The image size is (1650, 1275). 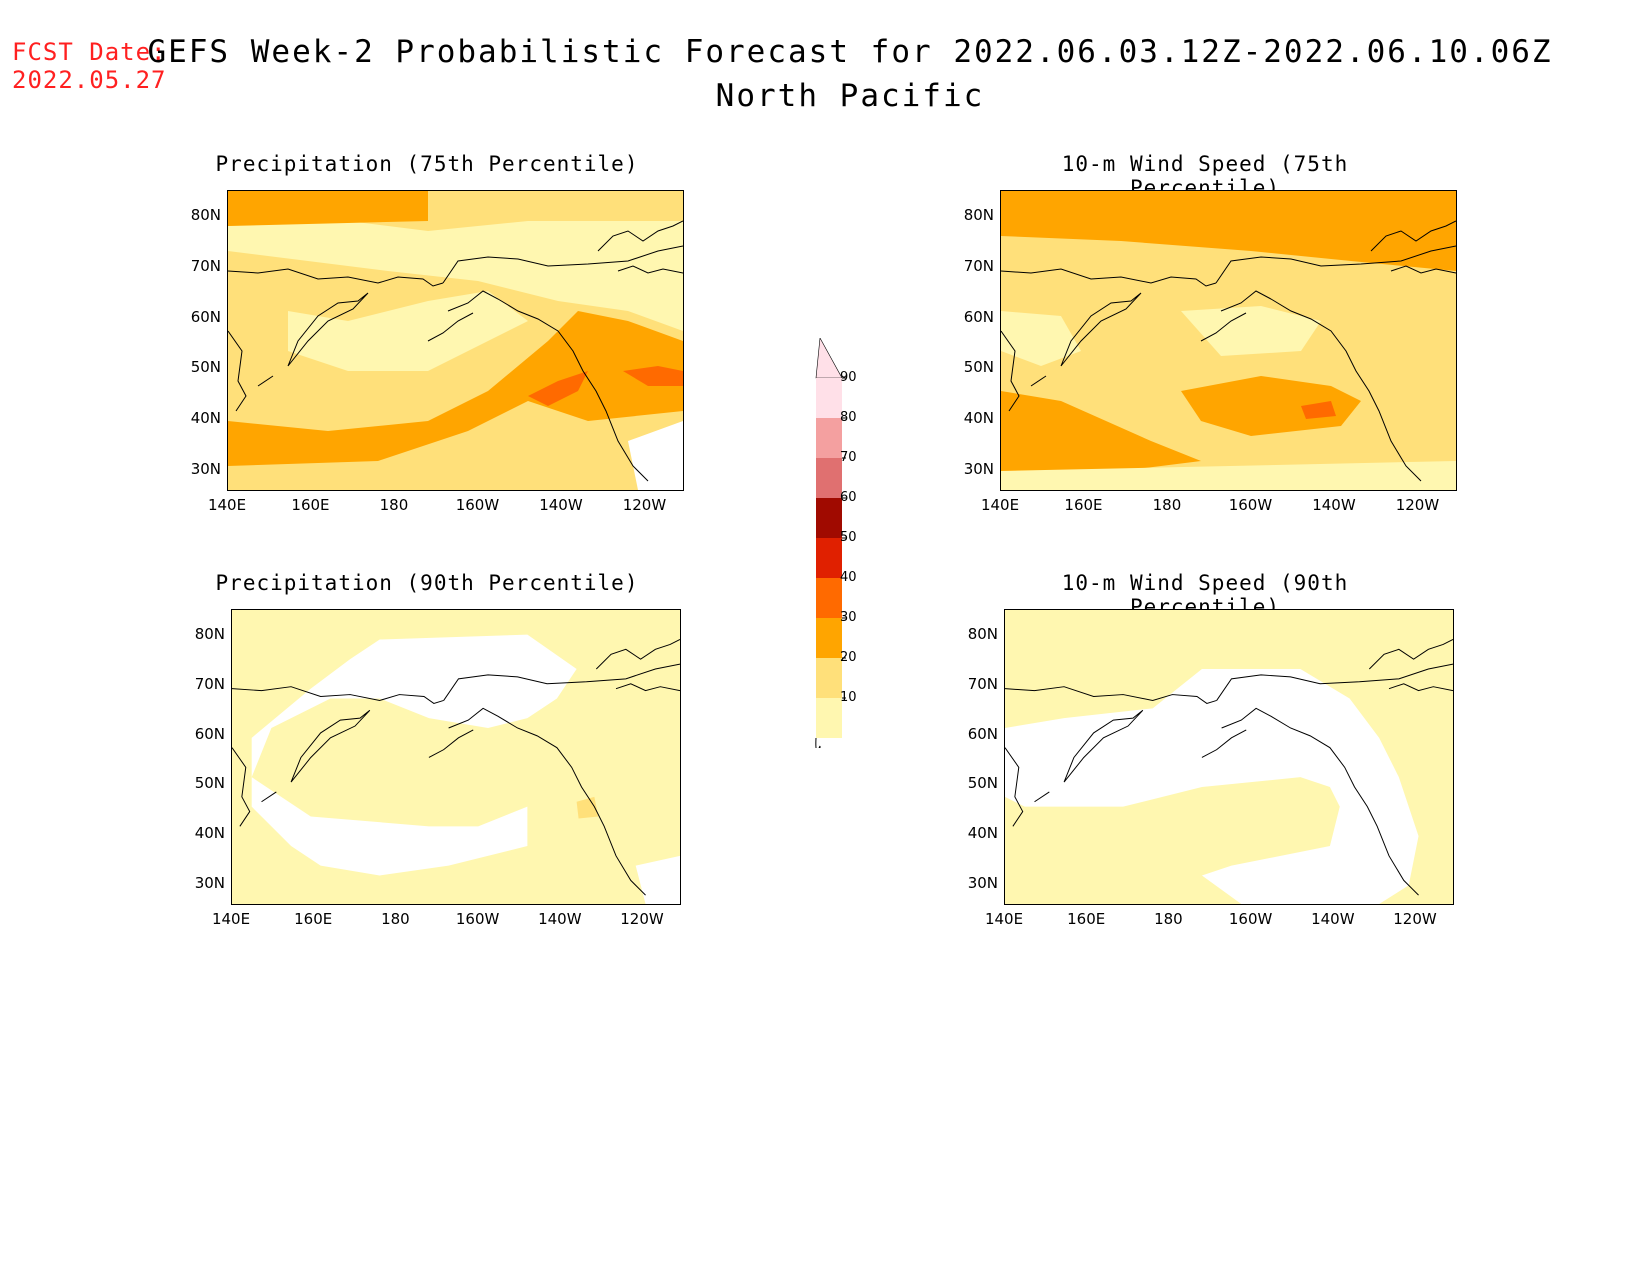 What do you see at coordinates (848, 697) in the screenshot?
I see `colorbar-label: 10` at bounding box center [848, 697].